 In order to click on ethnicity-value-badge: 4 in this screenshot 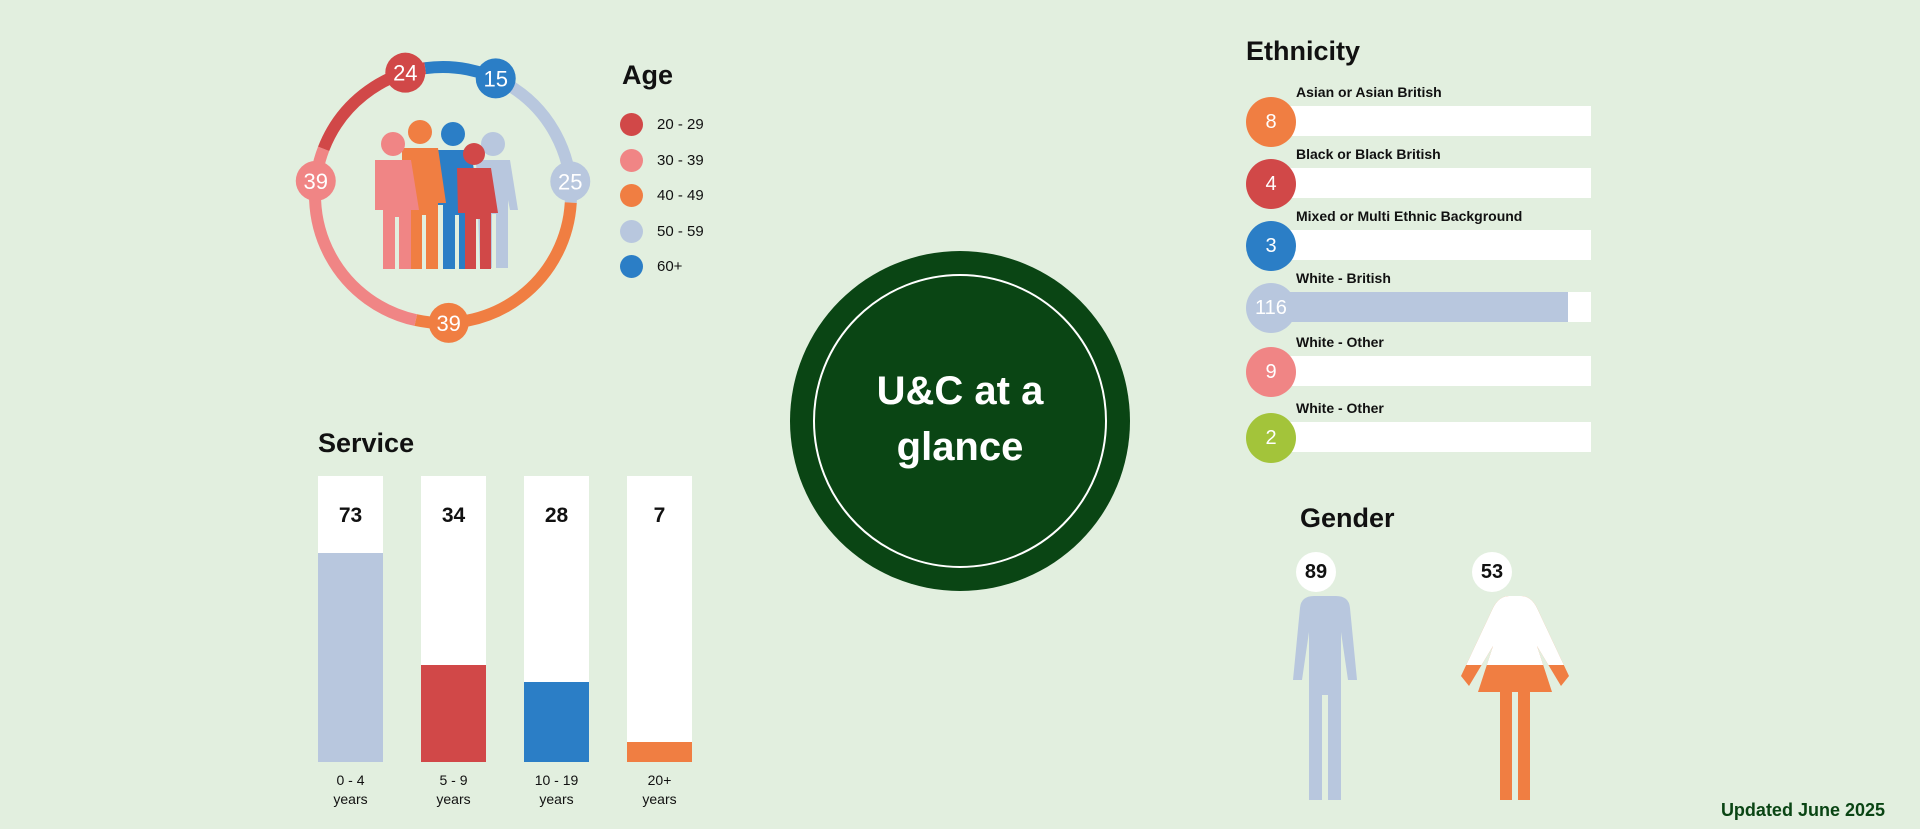, I will do `click(1271, 184)`.